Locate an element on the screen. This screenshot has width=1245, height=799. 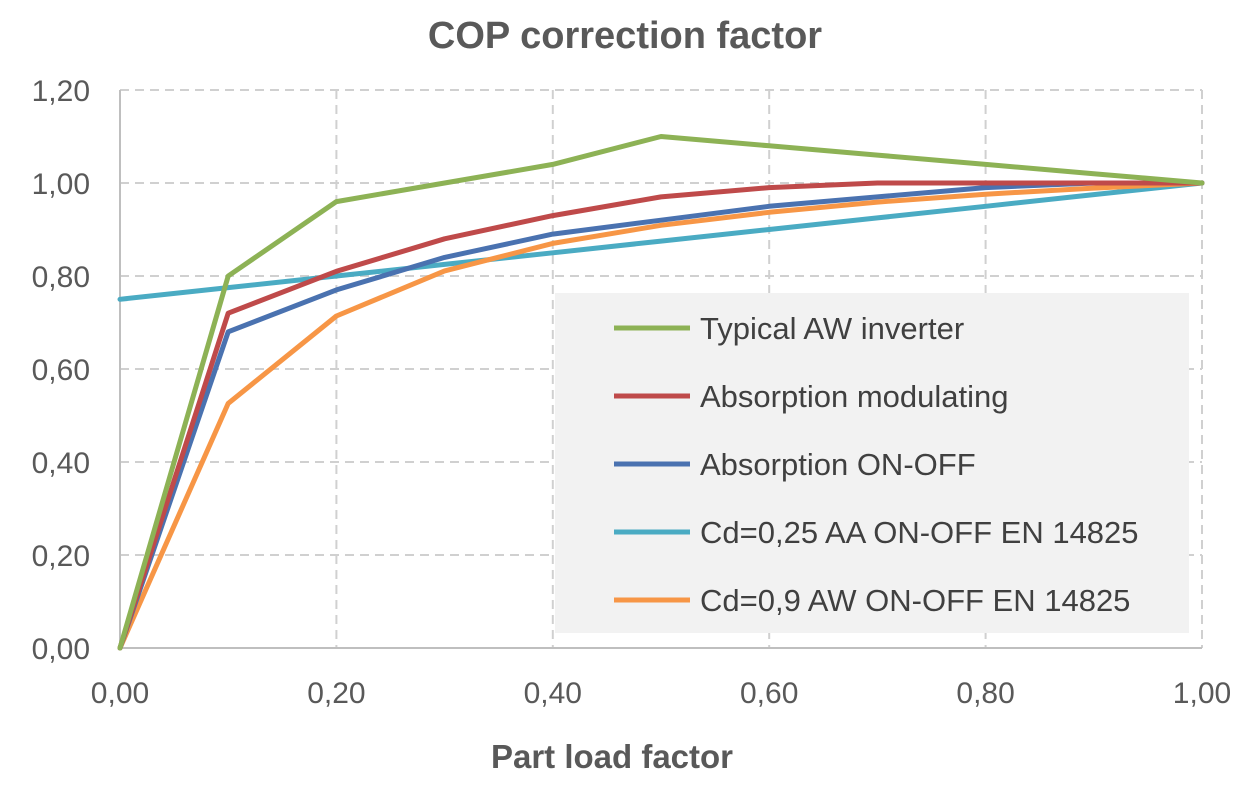
x-tick-label: 0,40 is located at coordinates (553, 693).